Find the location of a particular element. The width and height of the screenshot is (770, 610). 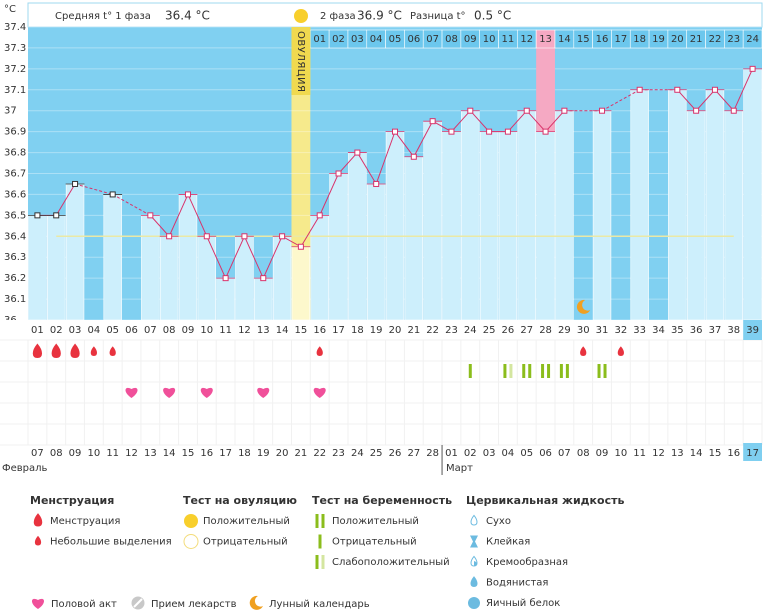

x-tick-label: 04 is located at coordinates (94, 330).